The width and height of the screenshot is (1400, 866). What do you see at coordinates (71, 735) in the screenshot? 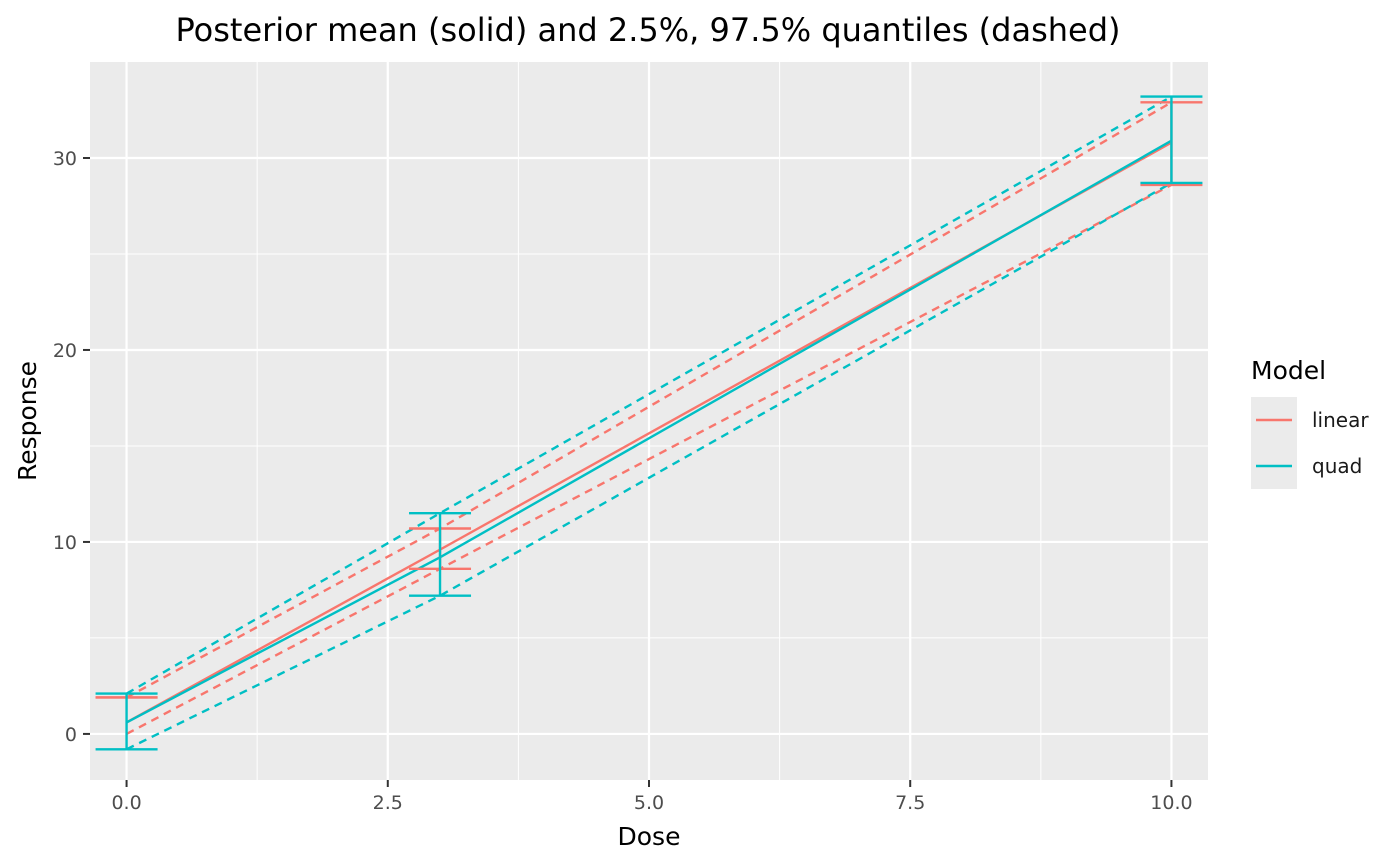
I see `y-tick-label: 0` at bounding box center [71, 735].